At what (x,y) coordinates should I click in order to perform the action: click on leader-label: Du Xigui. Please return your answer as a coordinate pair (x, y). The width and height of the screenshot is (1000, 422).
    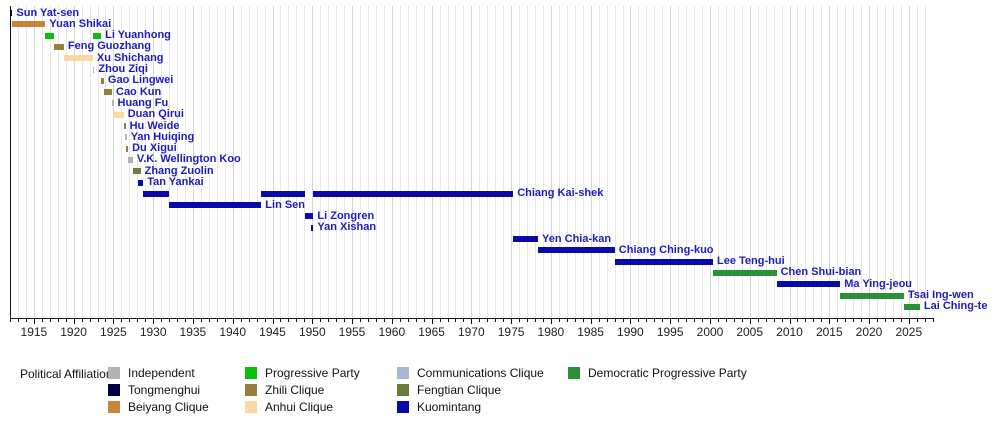
    Looking at the image, I should click on (154, 148).